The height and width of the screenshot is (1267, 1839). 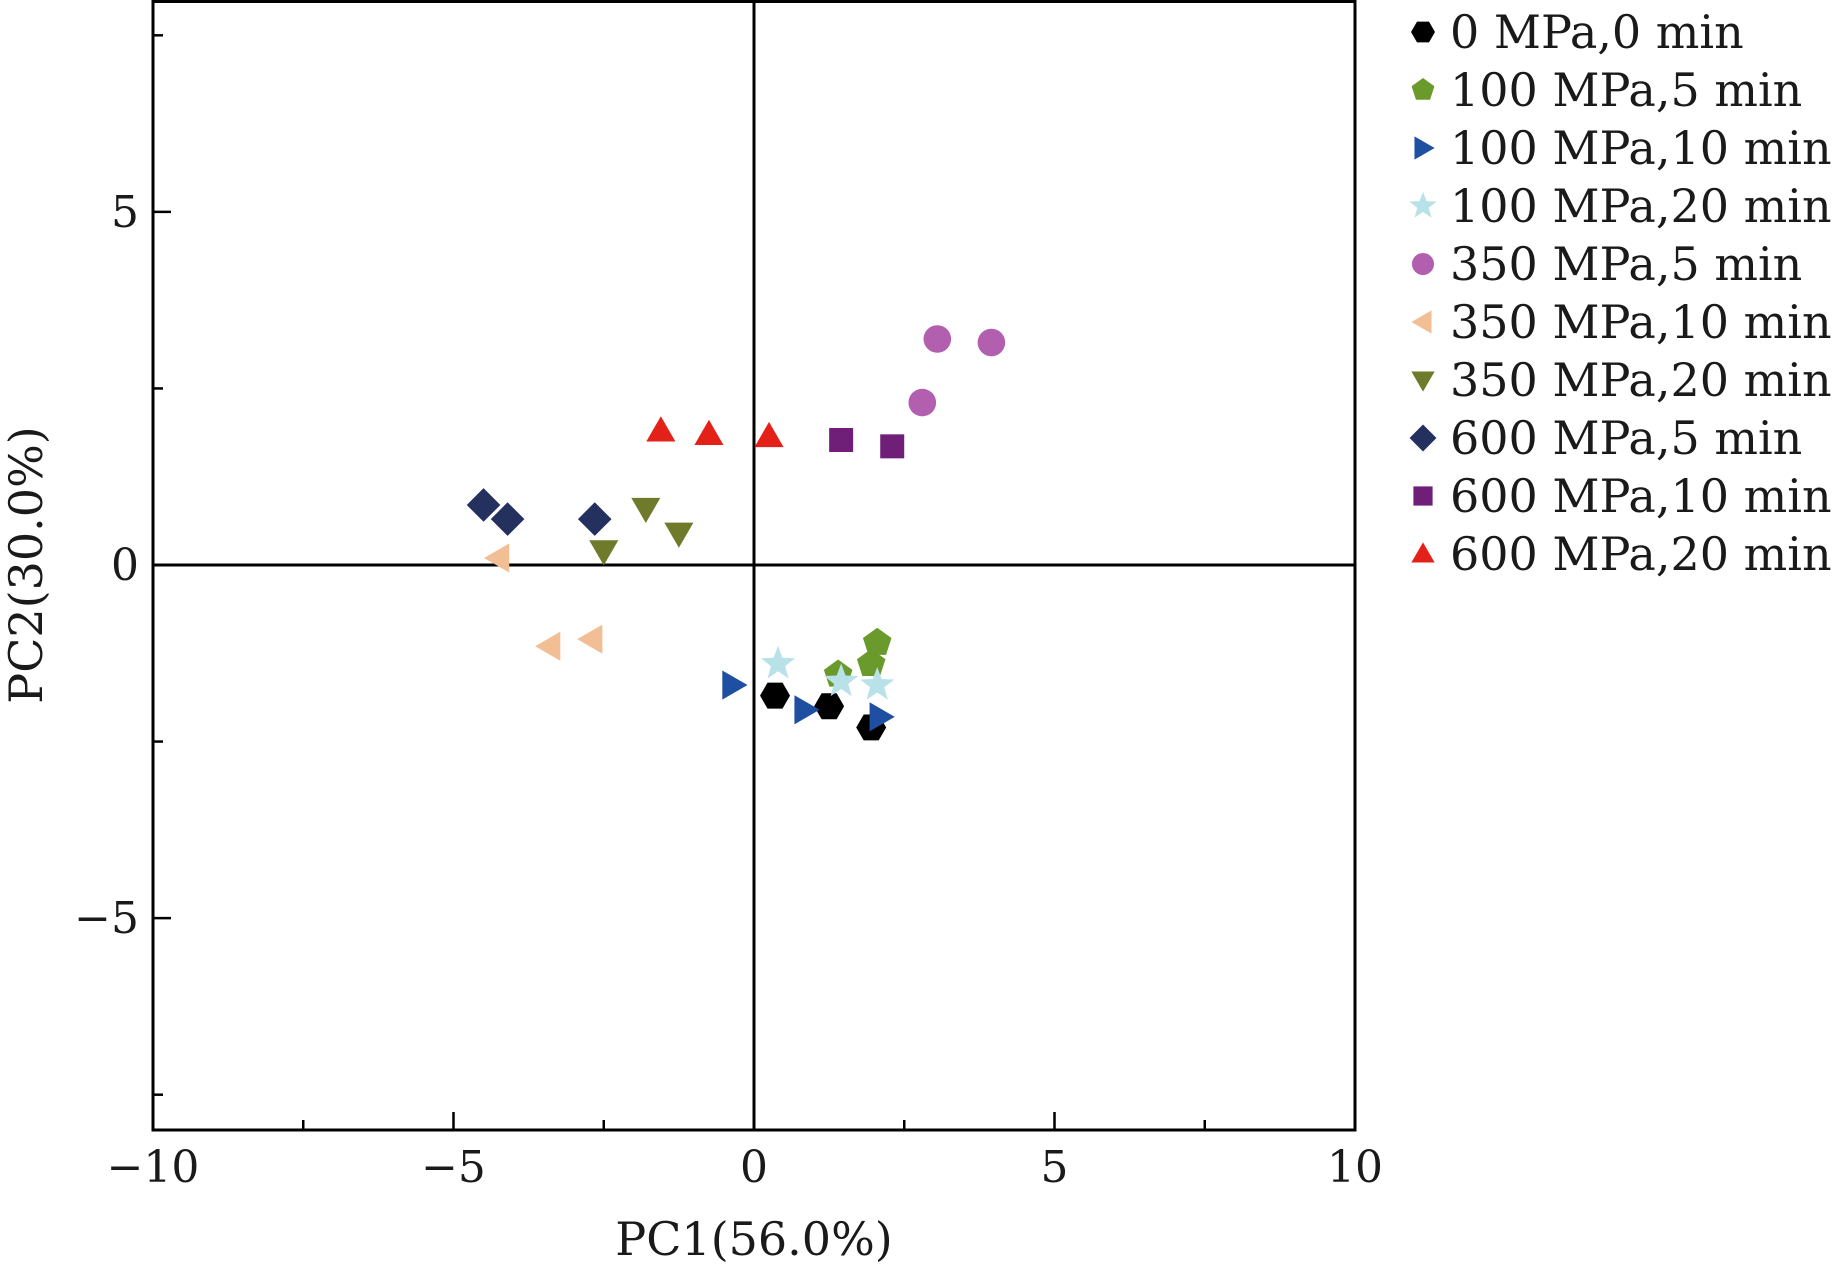 I want to click on x-tick-label: 10, so click(x=1355, y=1167).